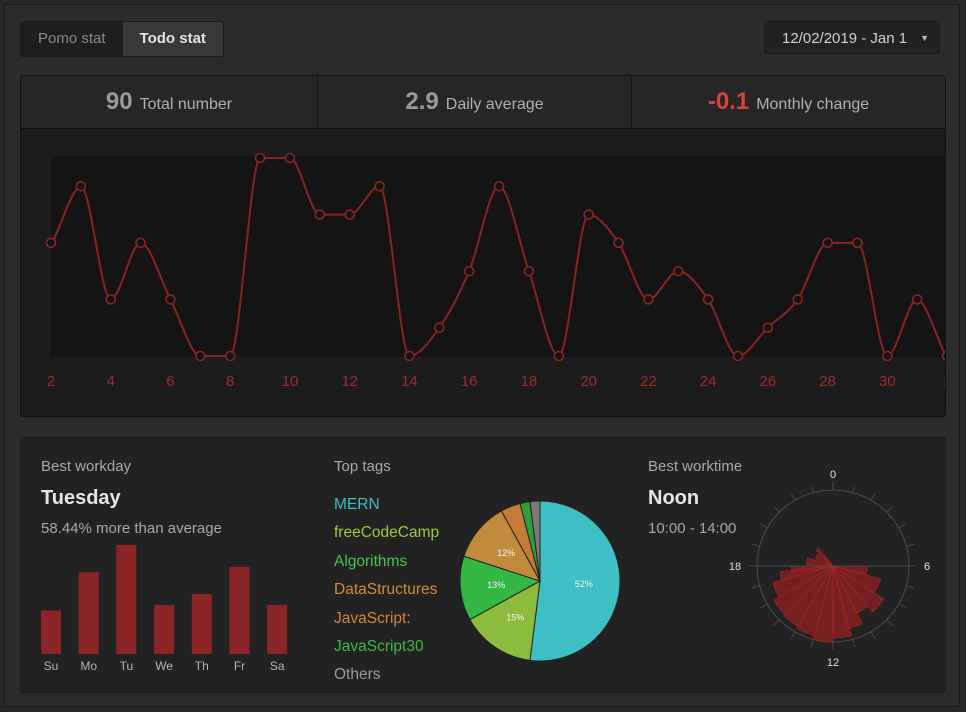 The image size is (966, 712). Describe the element at coordinates (409, 381) in the screenshot. I see `x-tick-label: 14` at that location.